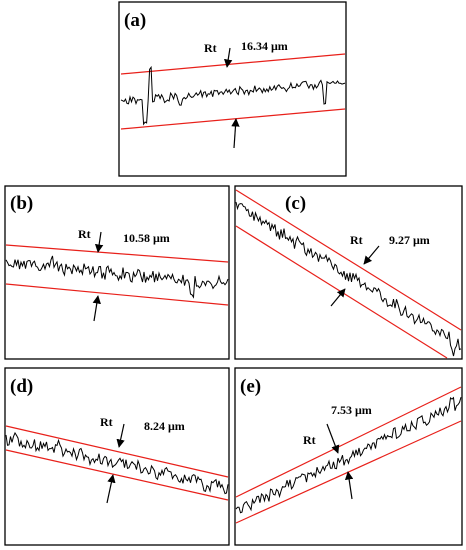 The width and height of the screenshot is (466, 550). What do you see at coordinates (264, 46) in the screenshot?
I see `panel-a-value: 16.34 μm` at bounding box center [264, 46].